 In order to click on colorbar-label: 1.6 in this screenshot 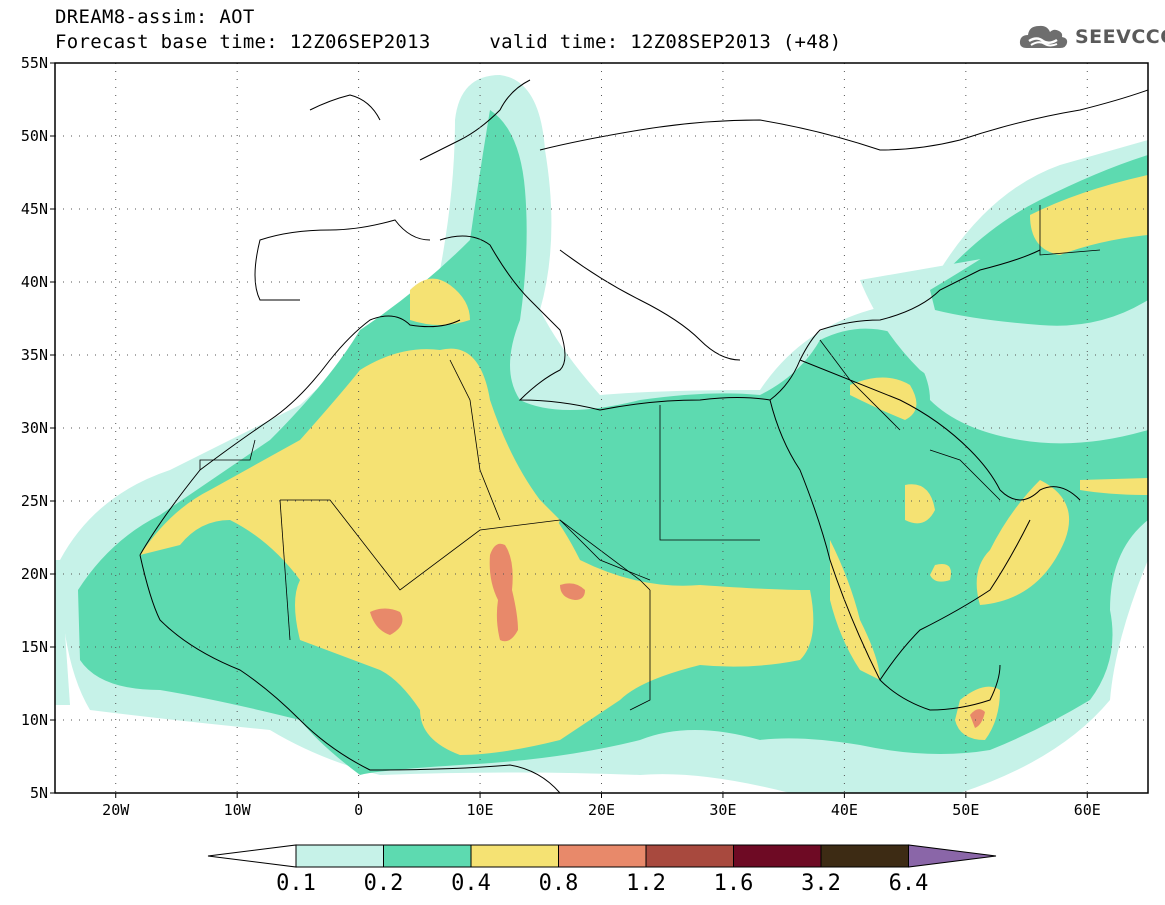, I will do `click(733, 883)`.